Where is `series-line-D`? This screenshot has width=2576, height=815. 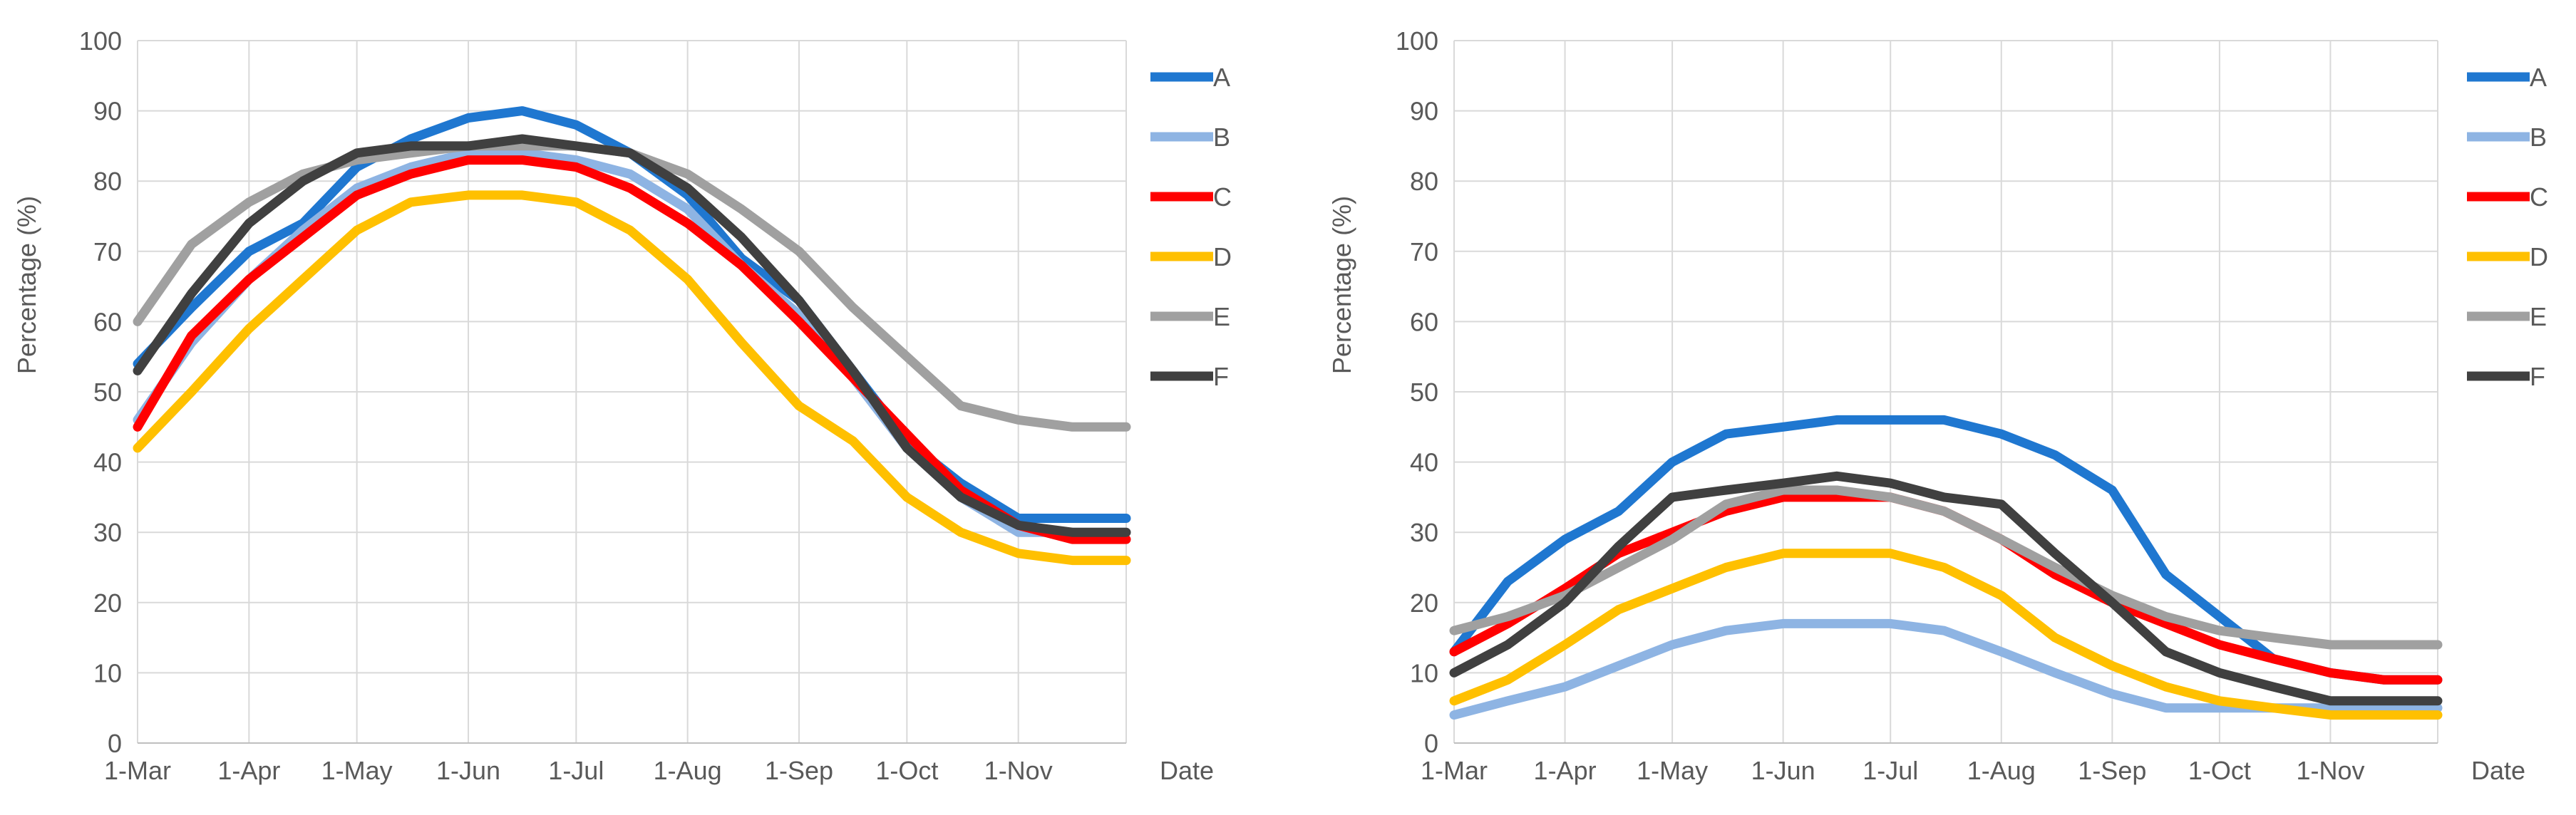
series-line-D is located at coordinates (1946, 634).